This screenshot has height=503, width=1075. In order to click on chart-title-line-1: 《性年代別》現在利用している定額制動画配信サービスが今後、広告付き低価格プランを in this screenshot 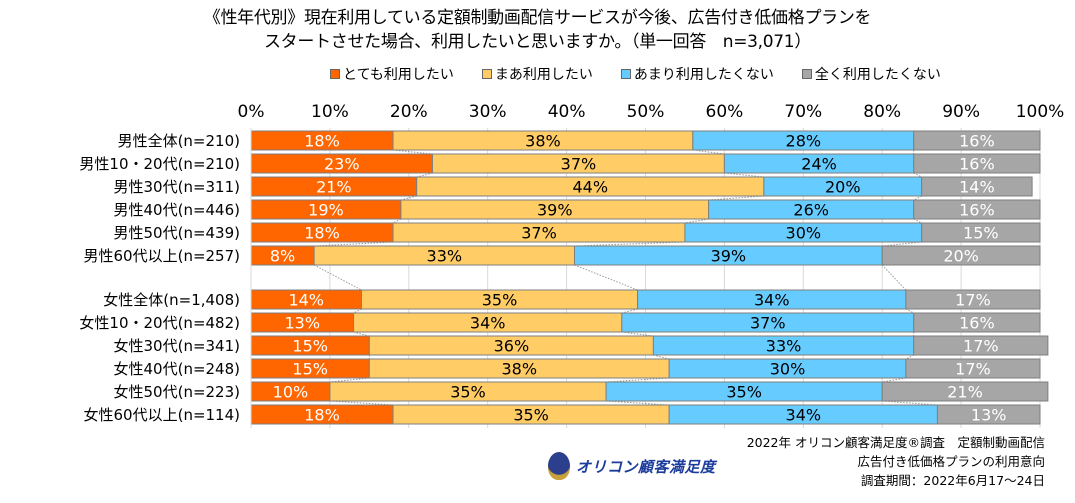, I will do `click(537, 18)`.